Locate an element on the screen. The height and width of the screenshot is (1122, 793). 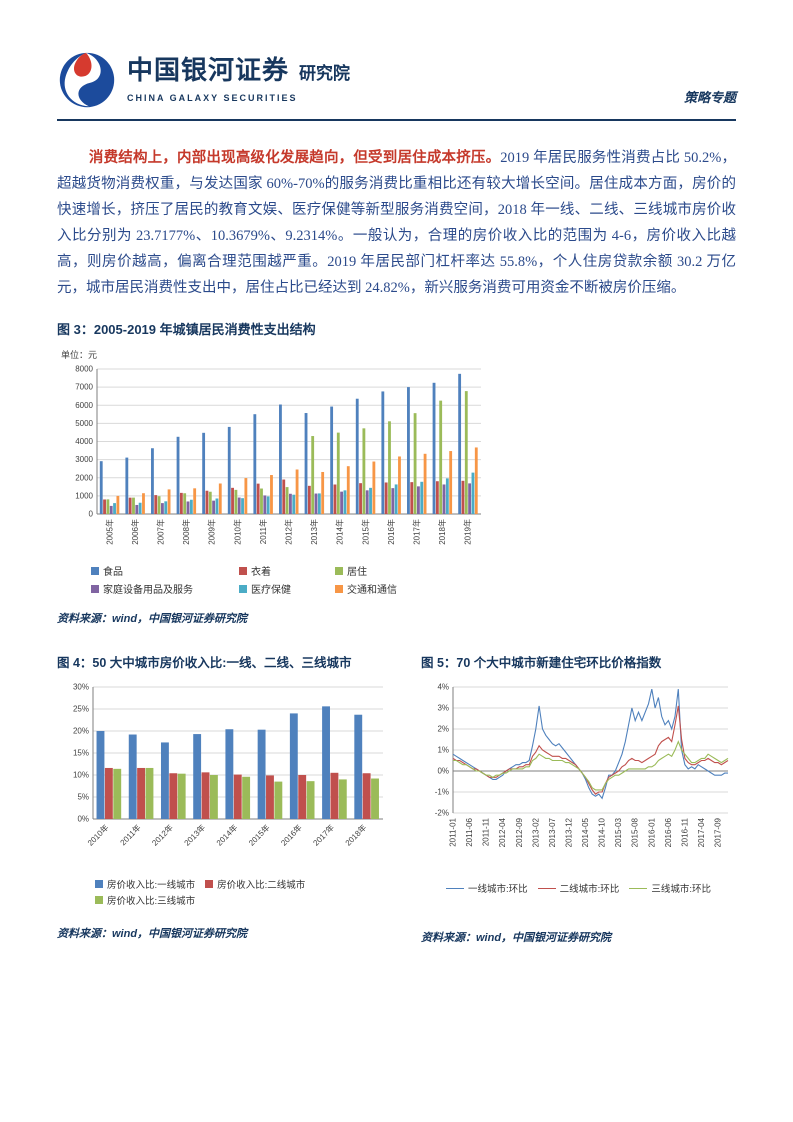
svg-text: 30% is located at coordinates (81, 687).